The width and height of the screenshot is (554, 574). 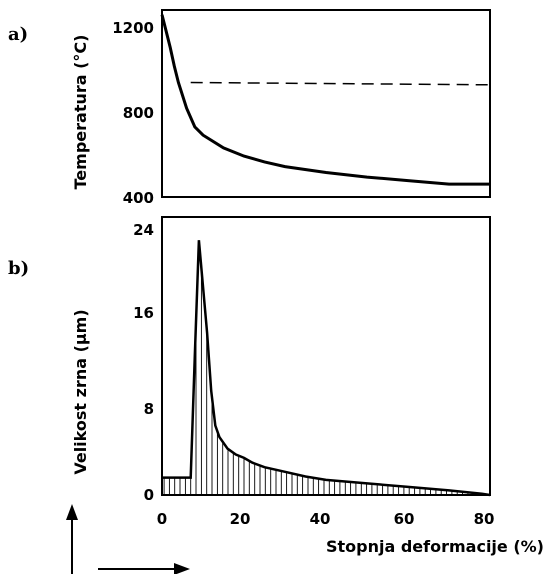 I want to click on ytick-size-8: 8, so click(x=149, y=409).